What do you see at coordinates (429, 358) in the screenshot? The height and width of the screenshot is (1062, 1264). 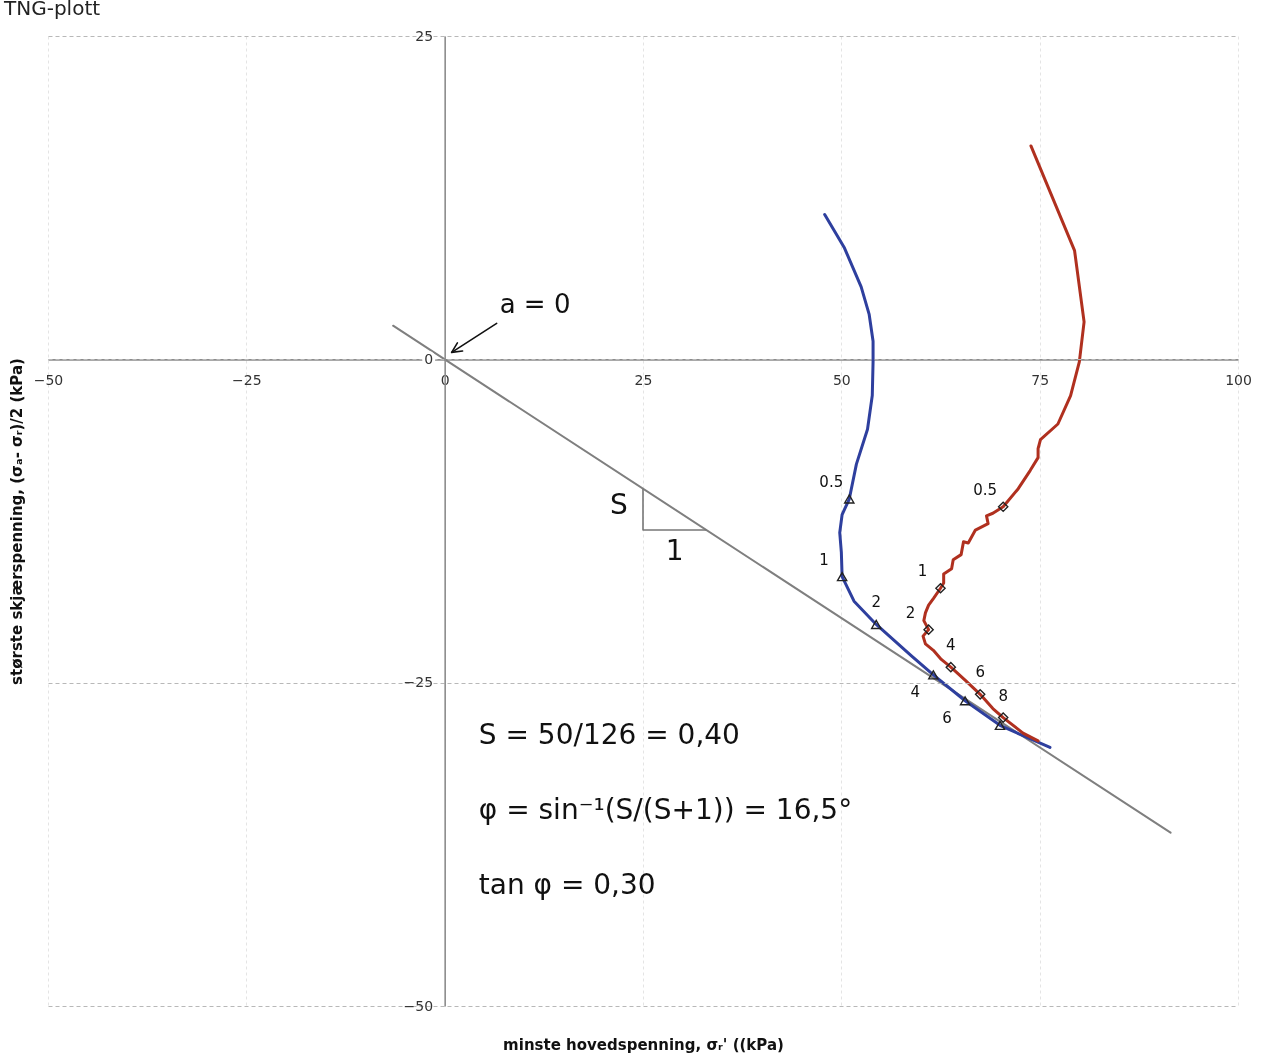 I see `y-tick-label: 0` at bounding box center [429, 358].